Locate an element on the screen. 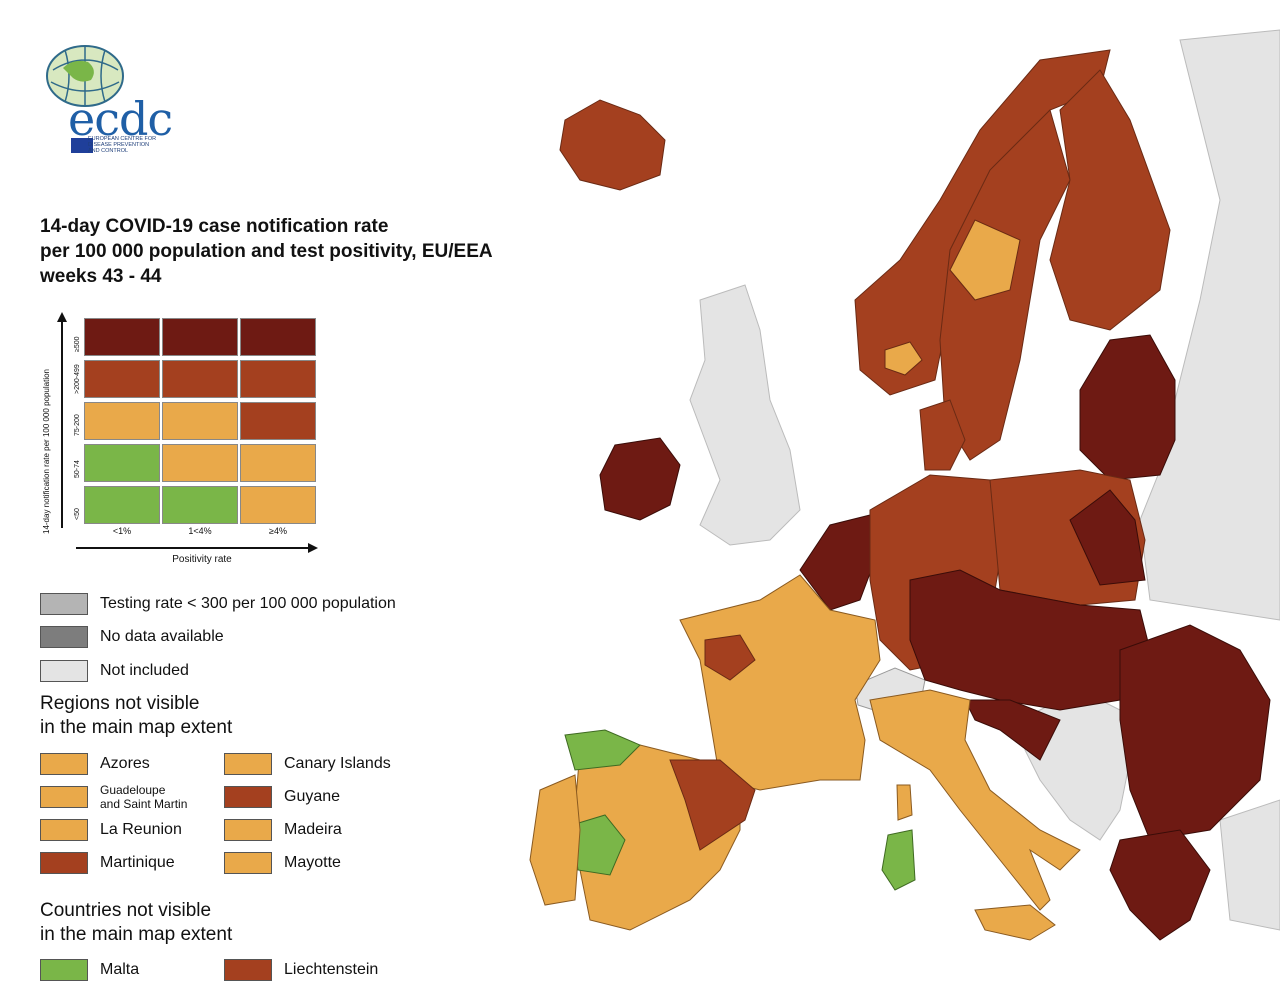 The height and width of the screenshot is (1001, 1280). region-label: Azores is located at coordinates (125, 763).